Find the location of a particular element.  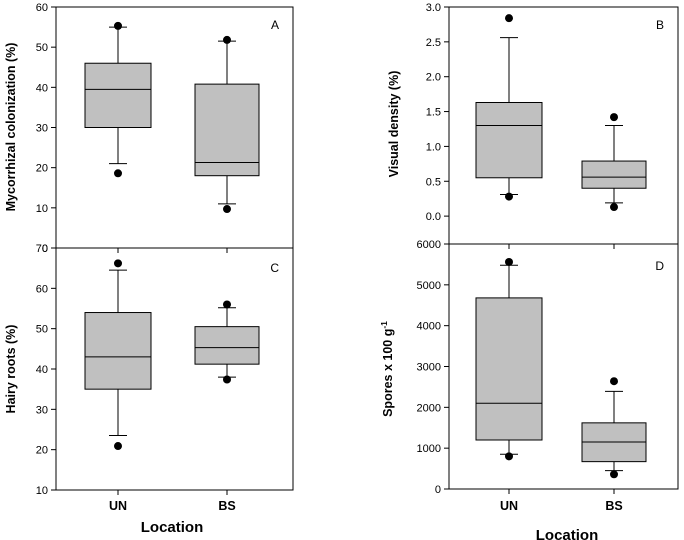

box-b-bs is located at coordinates (614, 174).